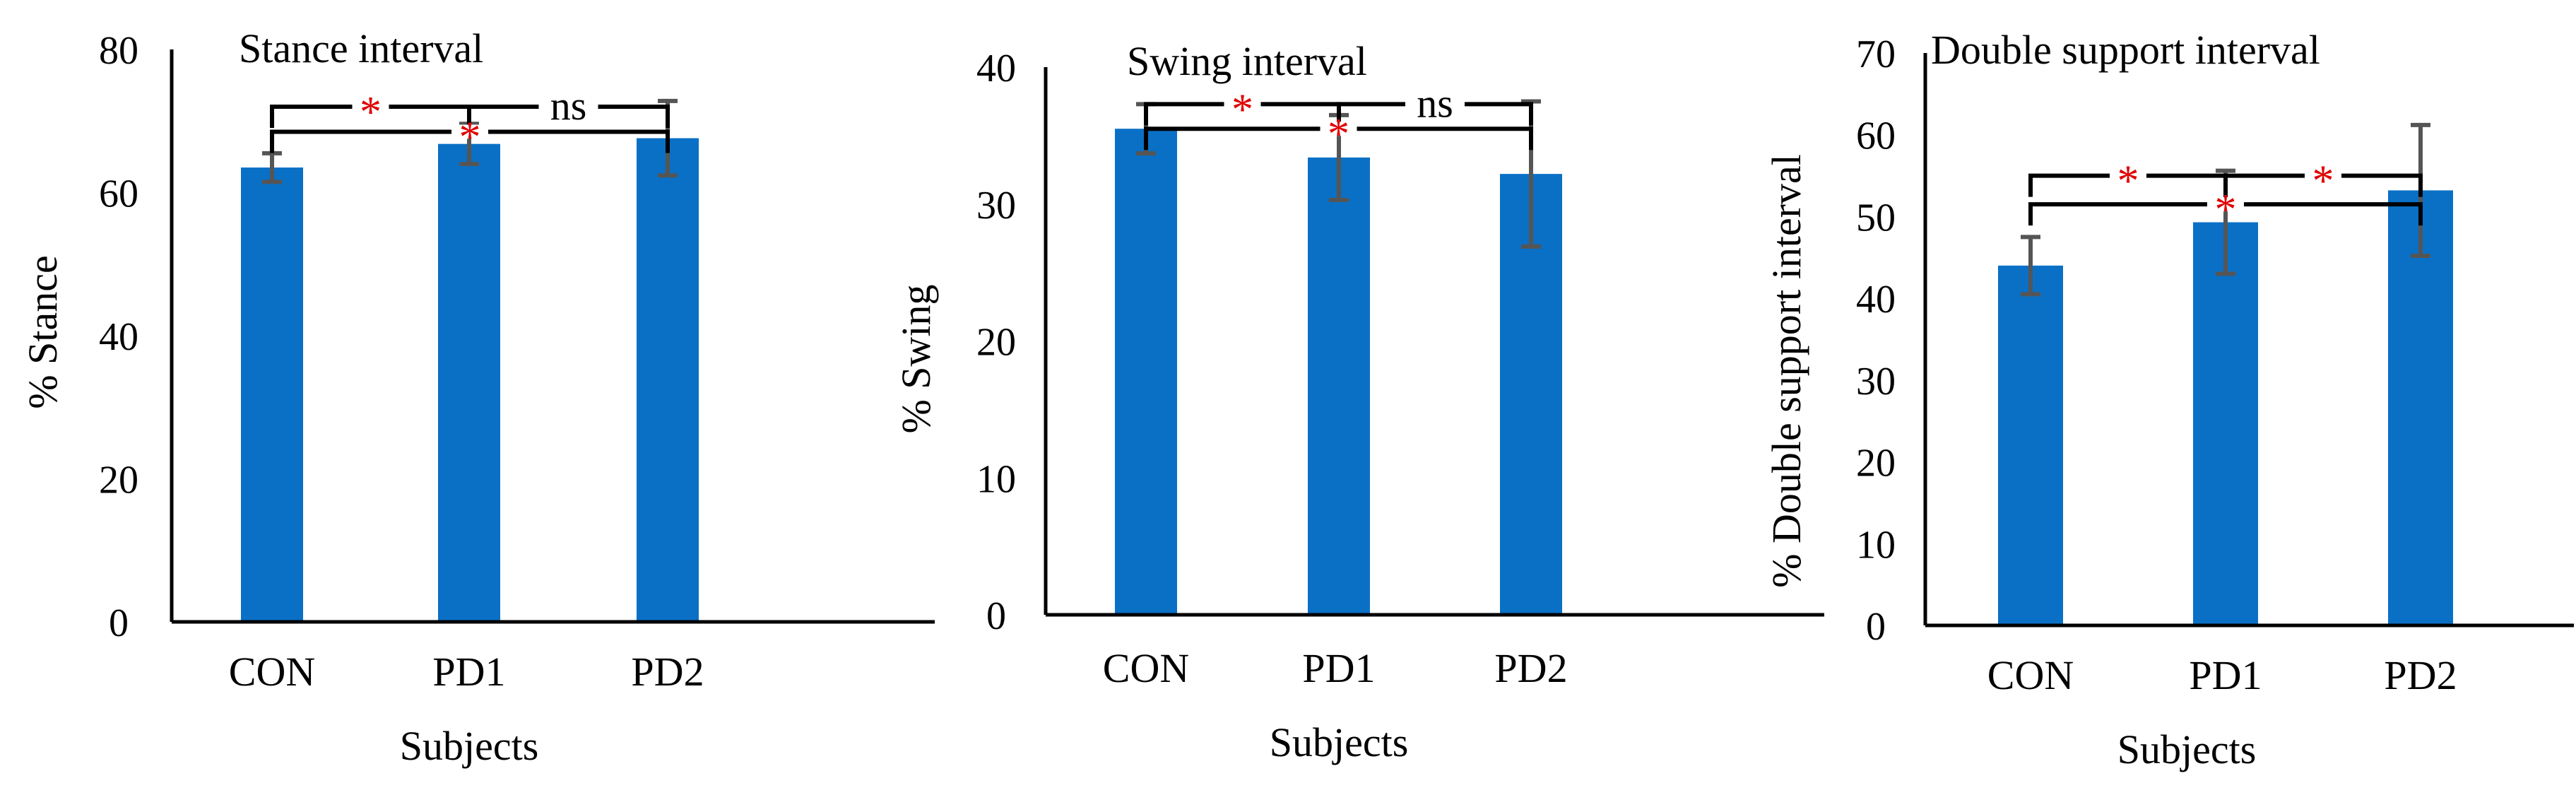  Describe the element at coordinates (43, 331) in the screenshot. I see `y-axis-label: % Stance` at that location.